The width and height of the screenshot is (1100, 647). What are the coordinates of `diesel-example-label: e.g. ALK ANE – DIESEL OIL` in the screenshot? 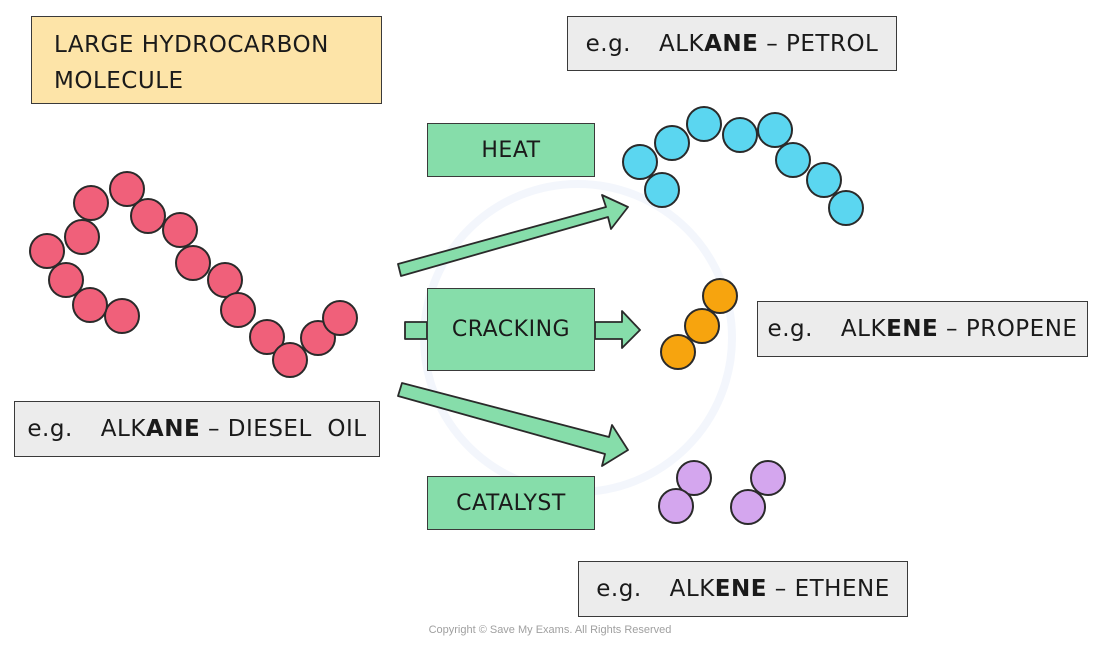 It's located at (197, 429).